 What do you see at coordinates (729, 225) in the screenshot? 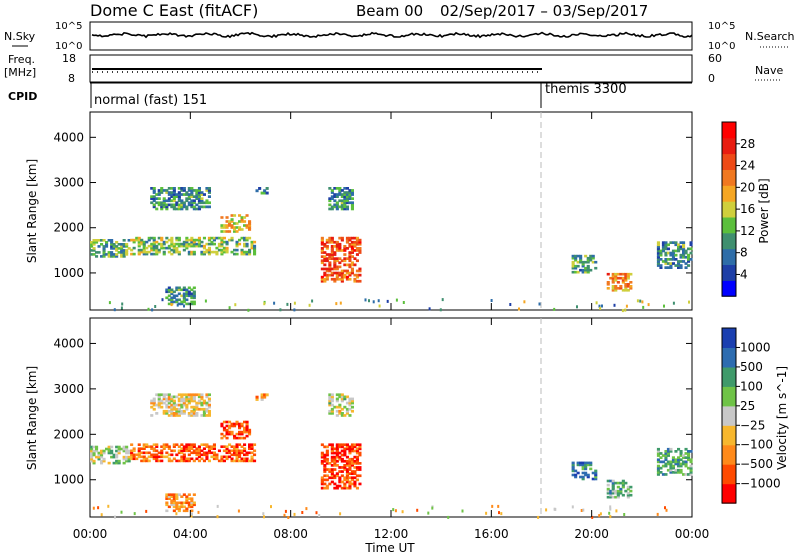
I see `colorbar-swatch` at bounding box center [729, 225].